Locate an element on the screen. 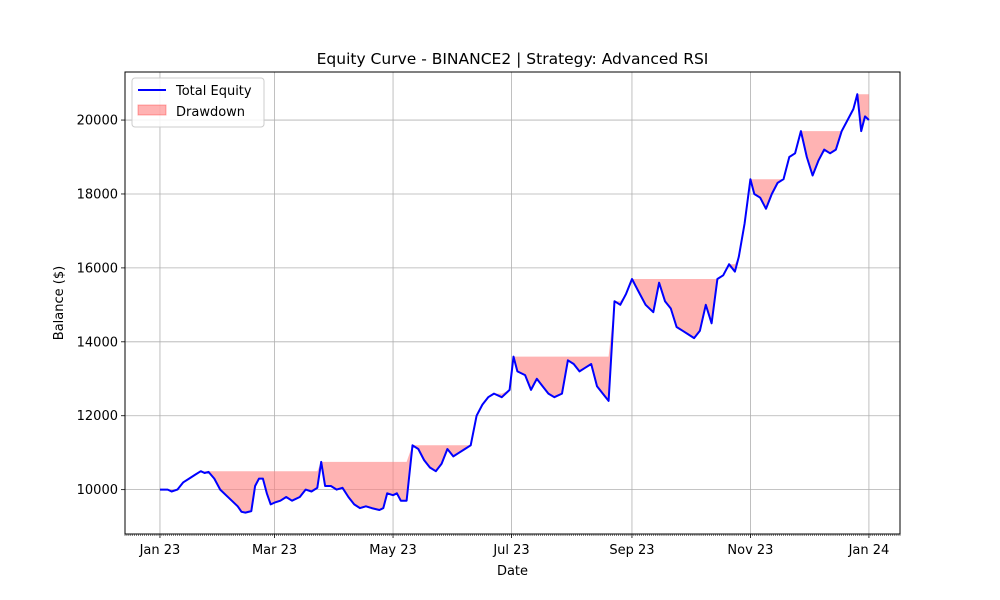  x-tick-label: Sep 23 is located at coordinates (631, 550).